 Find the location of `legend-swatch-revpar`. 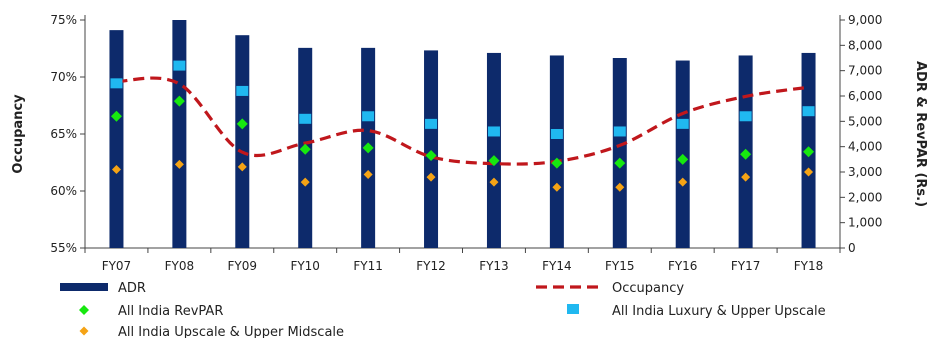

legend-swatch-revpar is located at coordinates (84, 310).